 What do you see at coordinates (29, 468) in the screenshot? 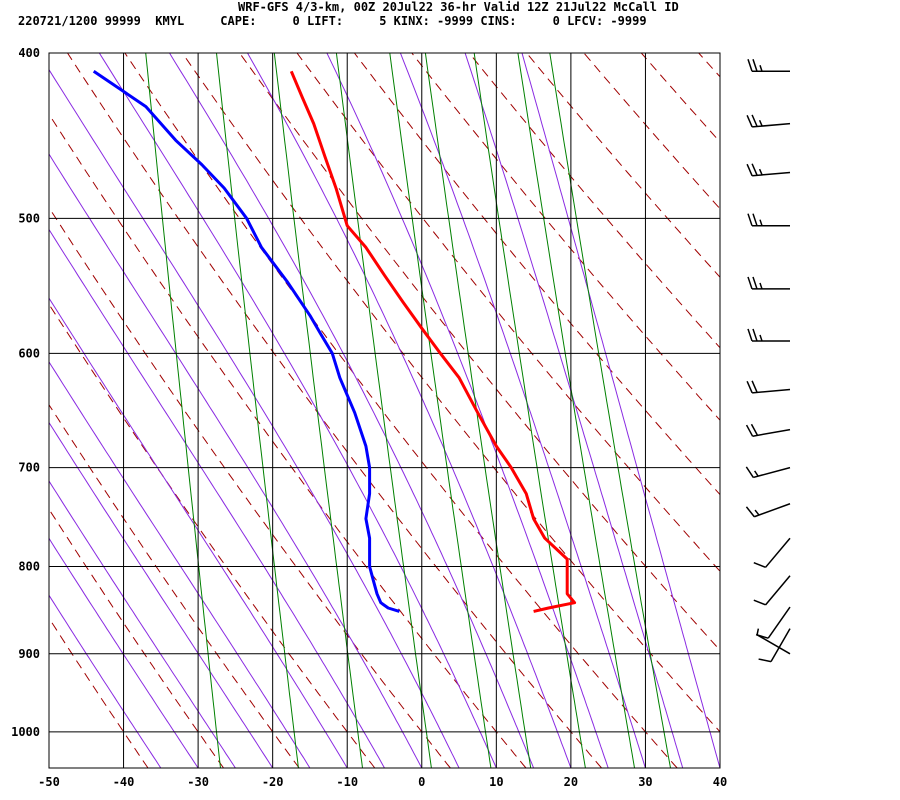
I see `y-tick-label: 700` at bounding box center [29, 468].